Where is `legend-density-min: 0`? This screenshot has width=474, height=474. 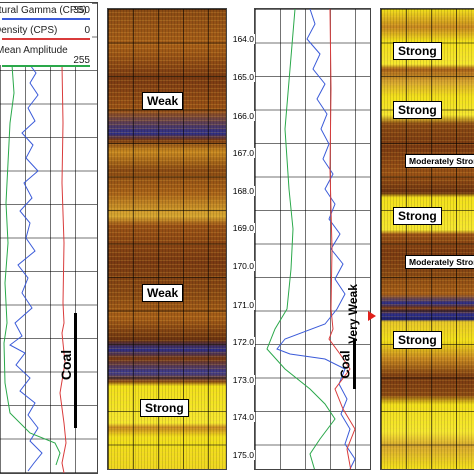 legend-density-min: 0 is located at coordinates (87, 30).